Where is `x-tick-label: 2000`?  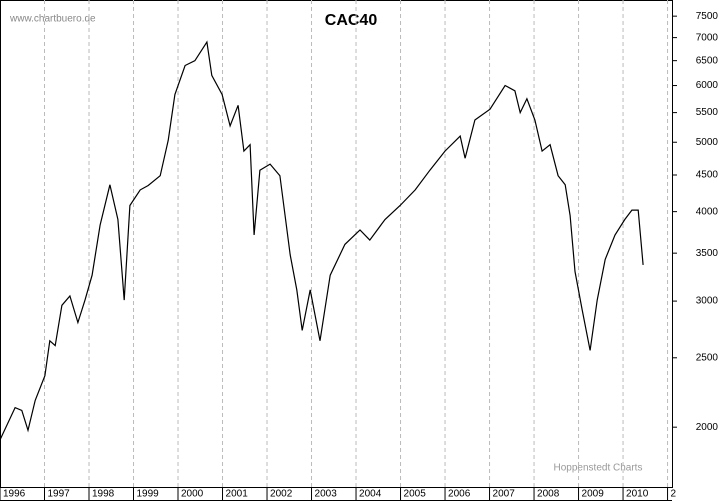 x-tick-label: 2000 is located at coordinates (192, 494).